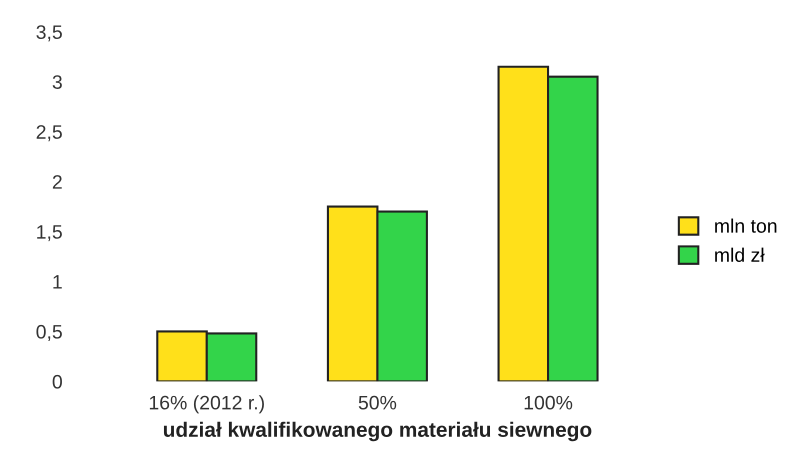 The image size is (803, 454). I want to click on x-axis-title: udział kwalifikowanego materiału siewnego, so click(378, 432).